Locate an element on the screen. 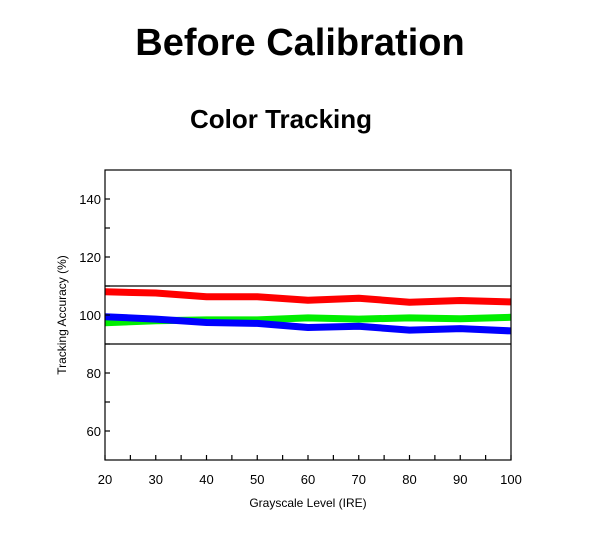 Image resolution: width=600 pixels, height=534 pixels. y-axis-ticks: 60 80 100 120 140 is located at coordinates (94, 315).